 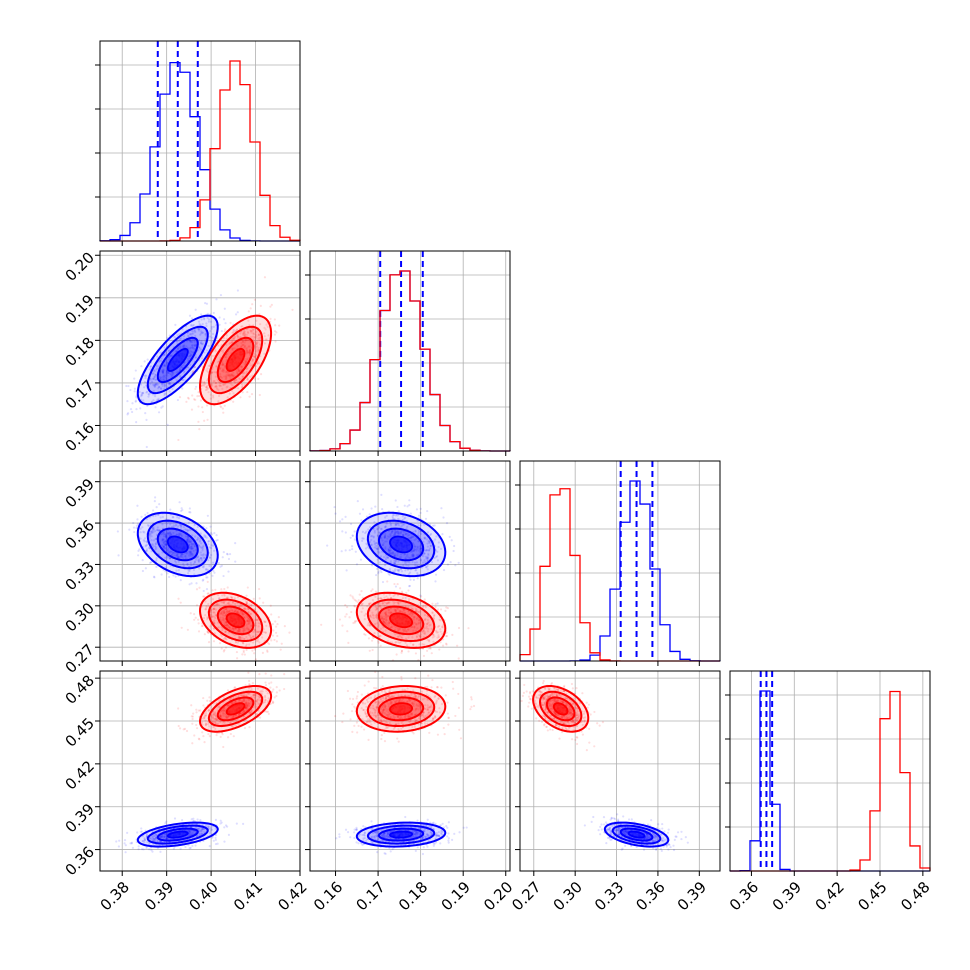 I want to click on x-tick-label: 0.40, so click(x=204, y=896).